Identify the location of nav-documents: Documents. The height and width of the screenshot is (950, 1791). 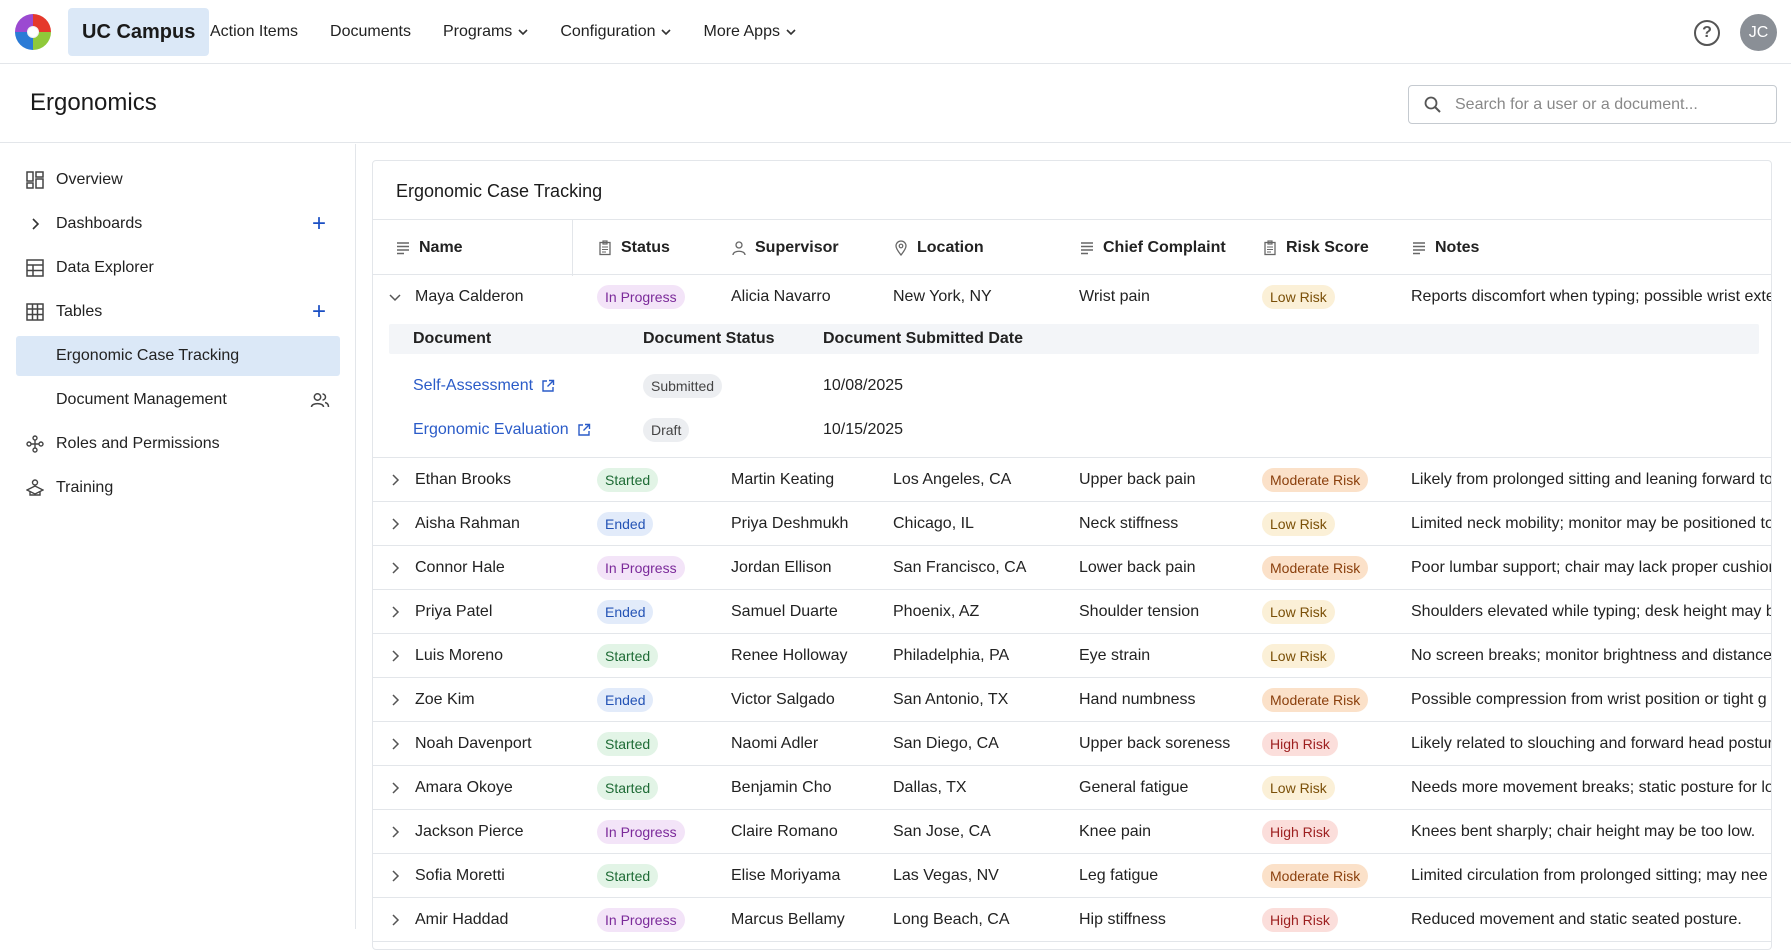
(370, 32).